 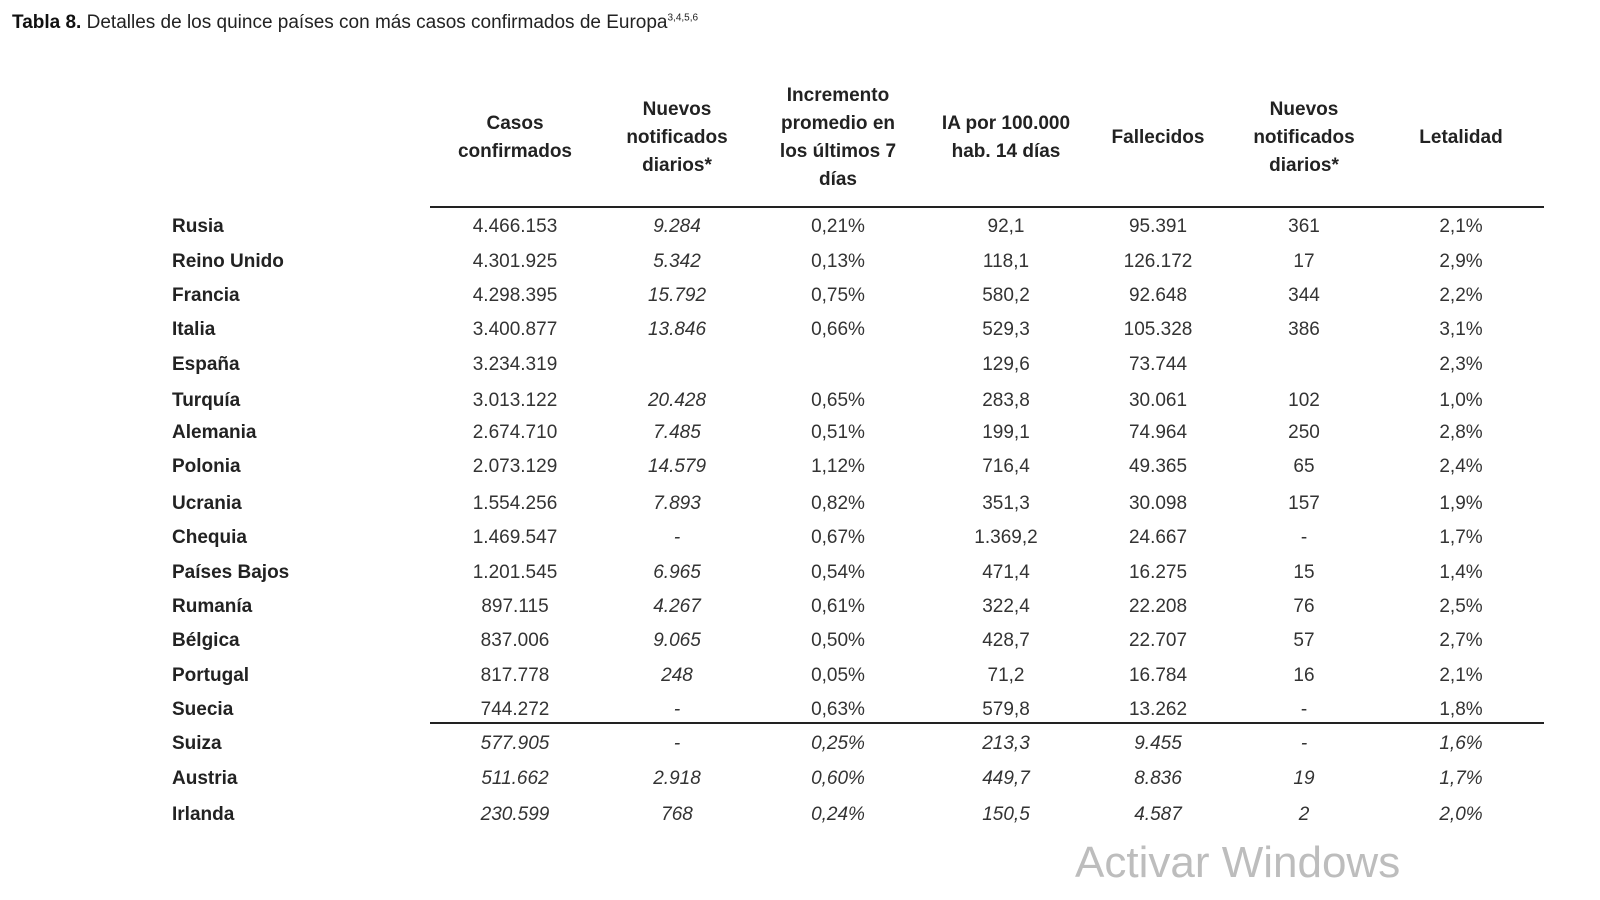 I want to click on cell-ia-14-dias: 322,4, so click(x=1006, y=606).